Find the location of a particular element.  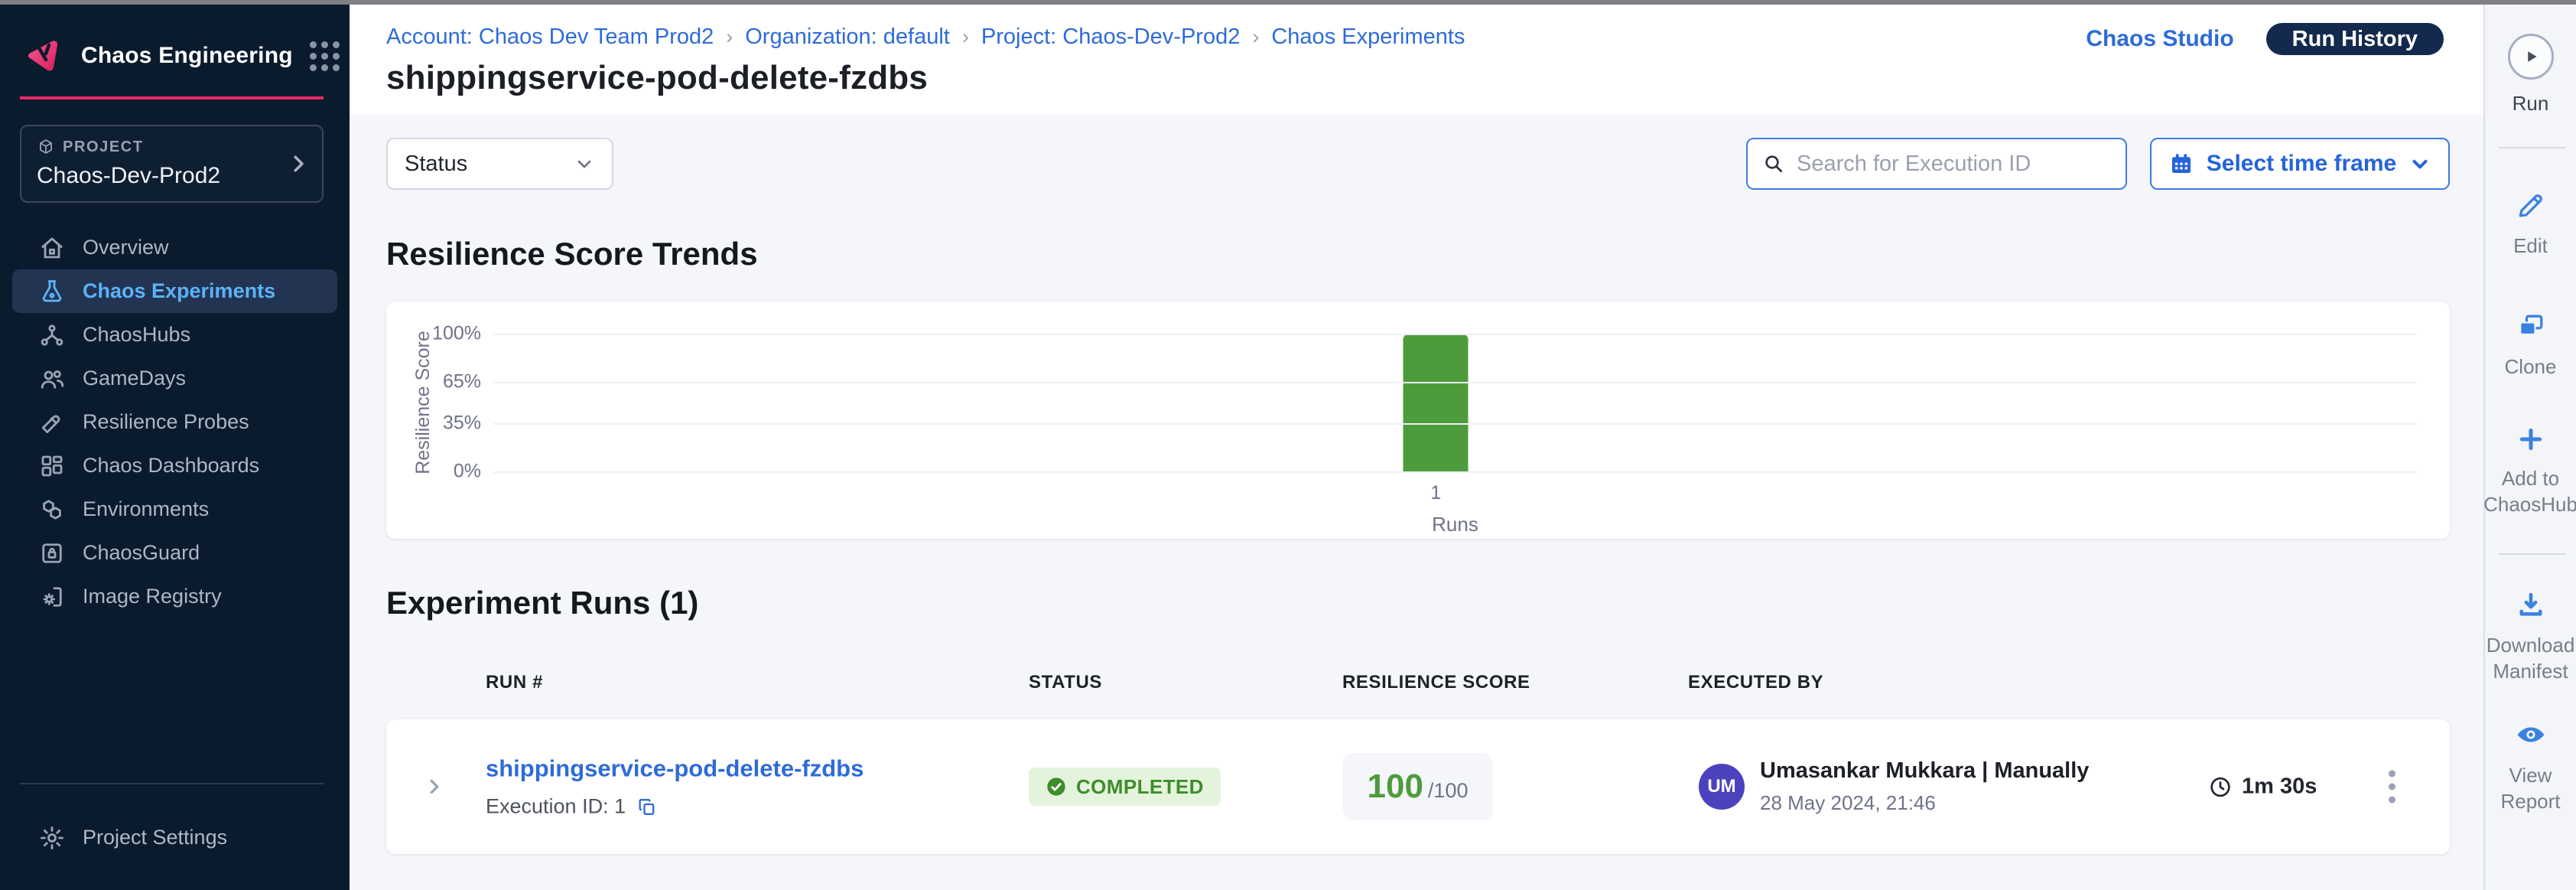

run-history-button: Run History is located at coordinates (2354, 39).